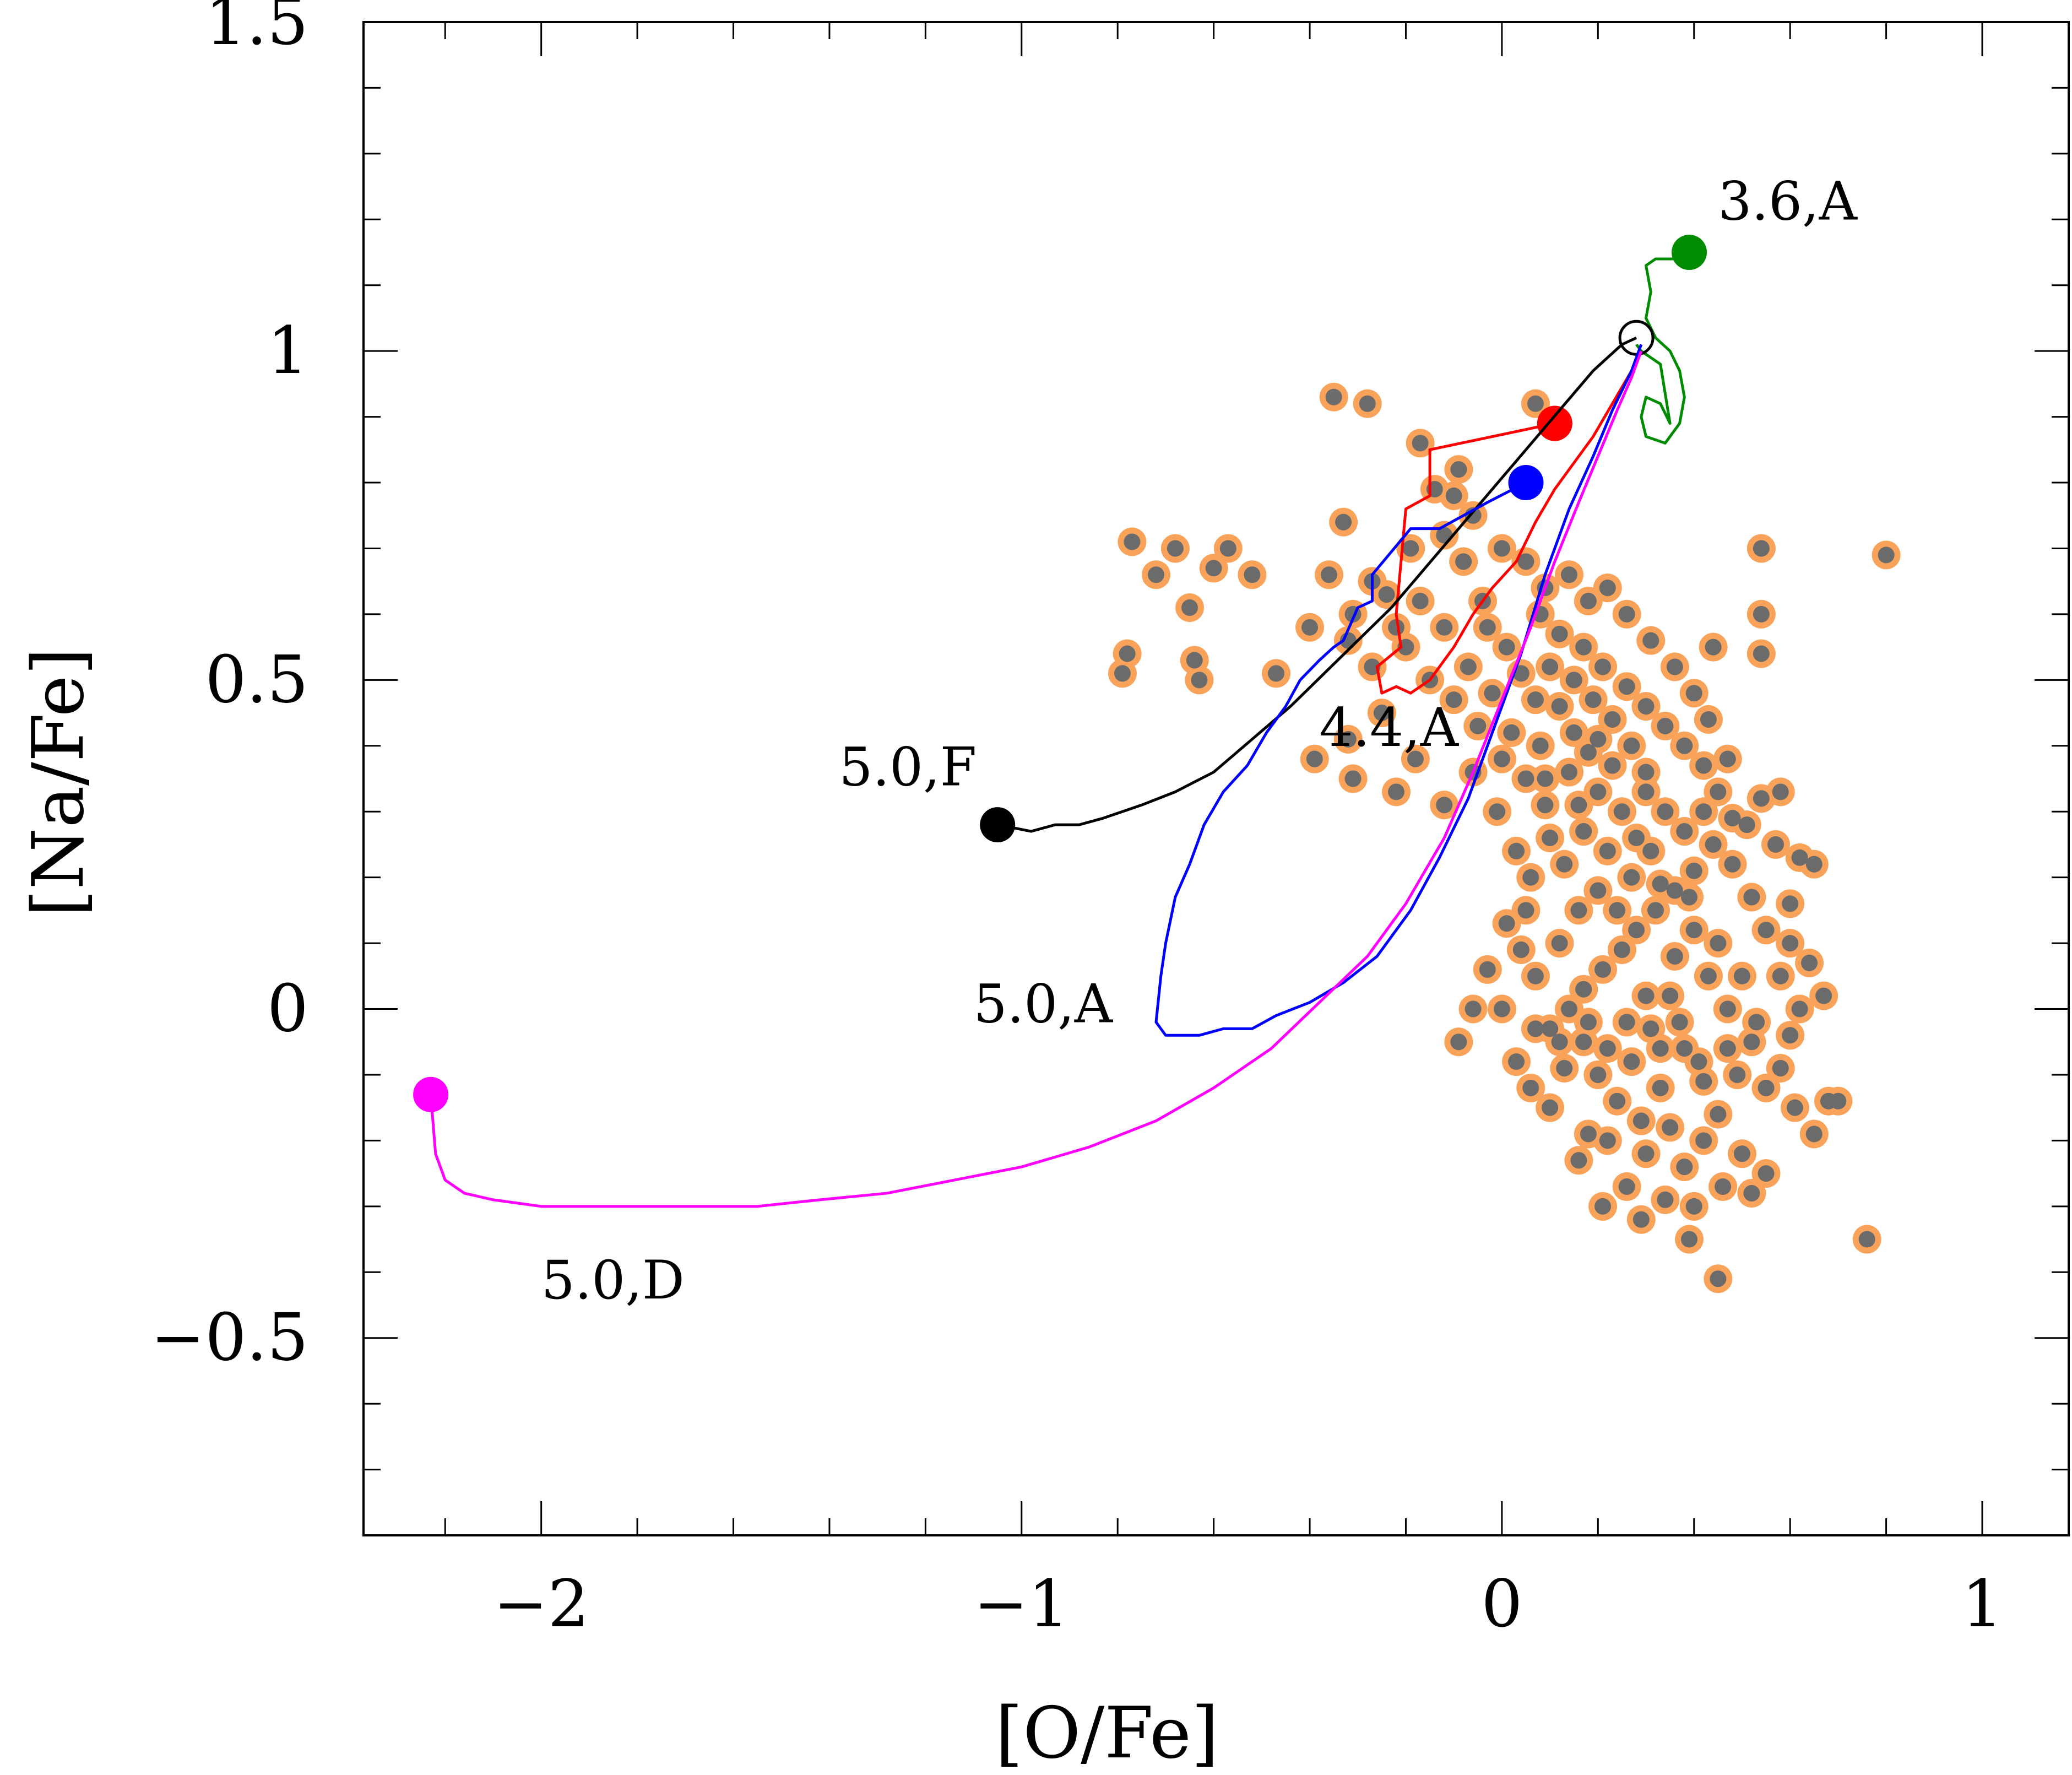 This screenshot has width=2072, height=1775. What do you see at coordinates (256, 29) in the screenshot?
I see `y-tick-label: 1.5` at bounding box center [256, 29].